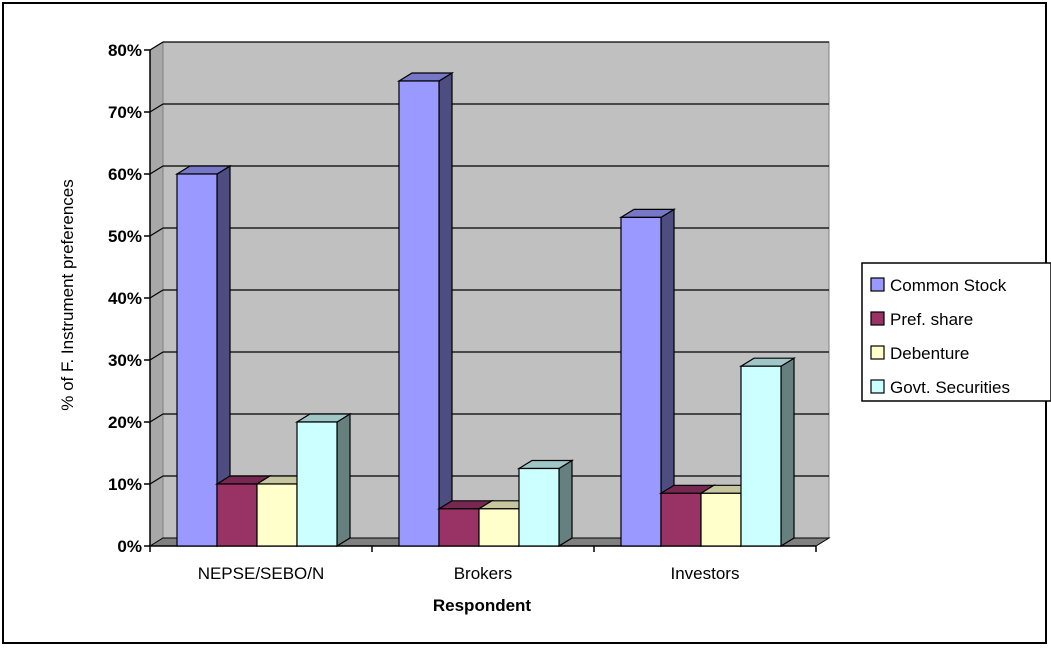 This screenshot has height=648, width=1051. What do you see at coordinates (705, 573) in the screenshot?
I see `x-tick-label: Investors` at bounding box center [705, 573].